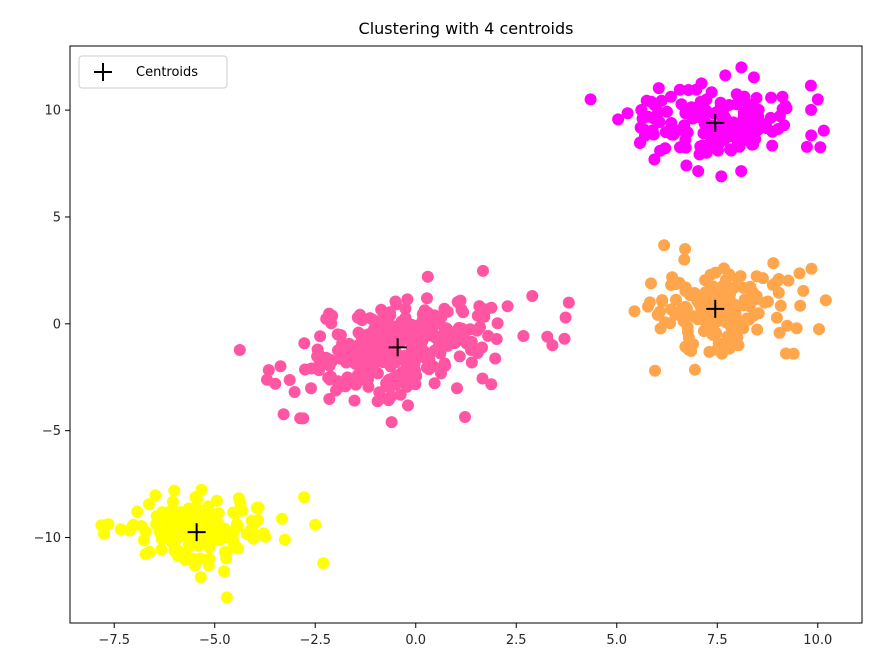 The width and height of the screenshot is (892, 672). What do you see at coordinates (47, 538) in the screenshot?
I see `y-tick-label: −10` at bounding box center [47, 538].